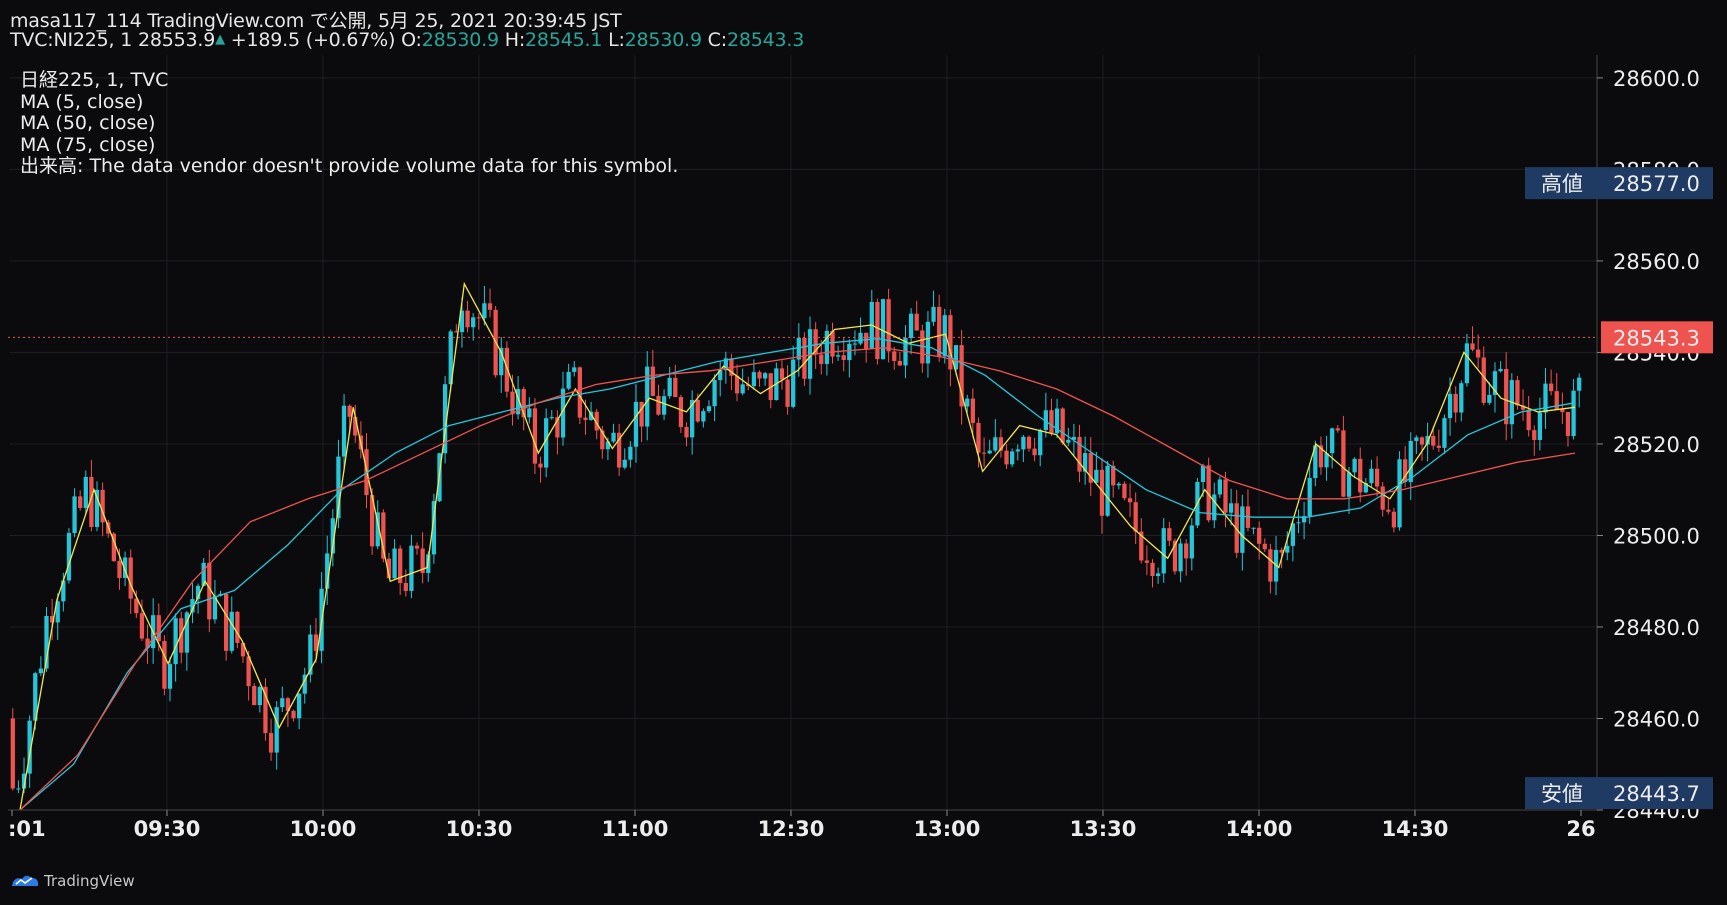  I want to click on high-value: 28545.1, so click(564, 40).